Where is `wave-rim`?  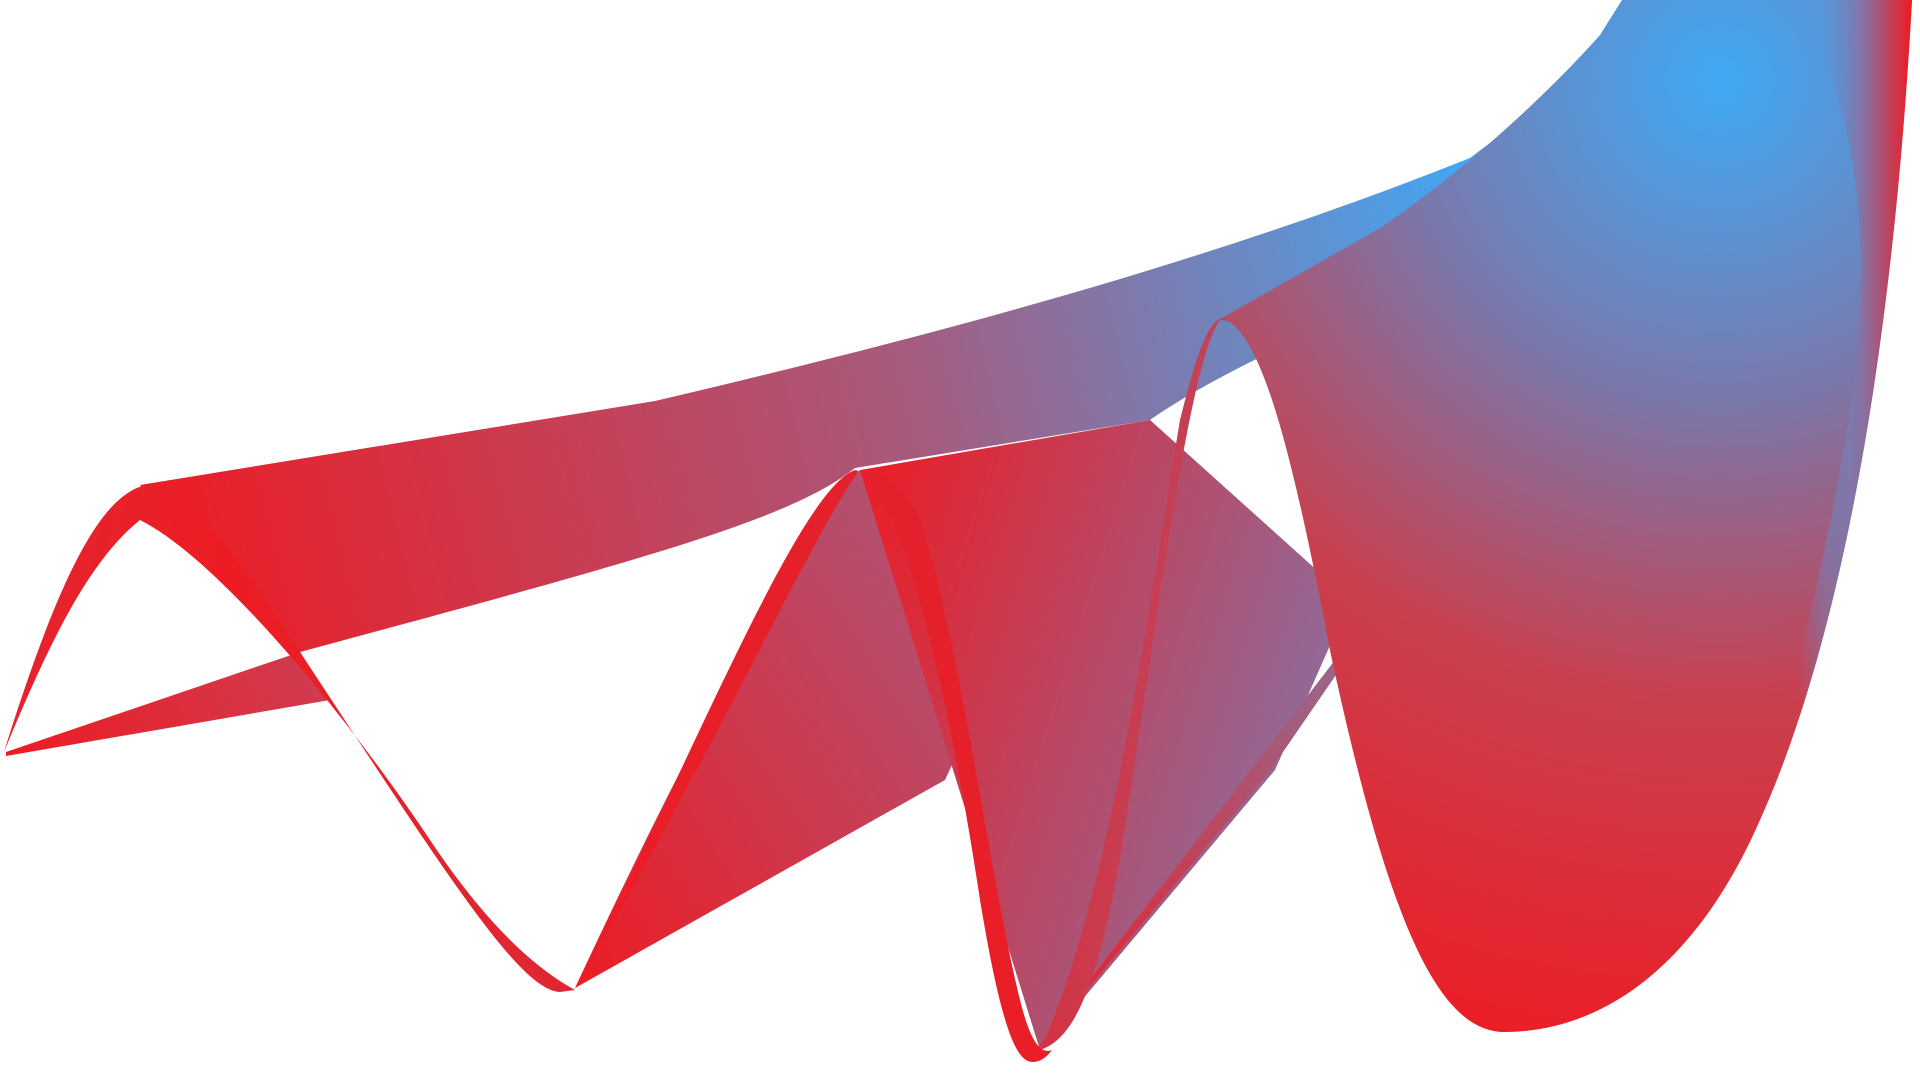 wave-rim is located at coordinates (1836, 410).